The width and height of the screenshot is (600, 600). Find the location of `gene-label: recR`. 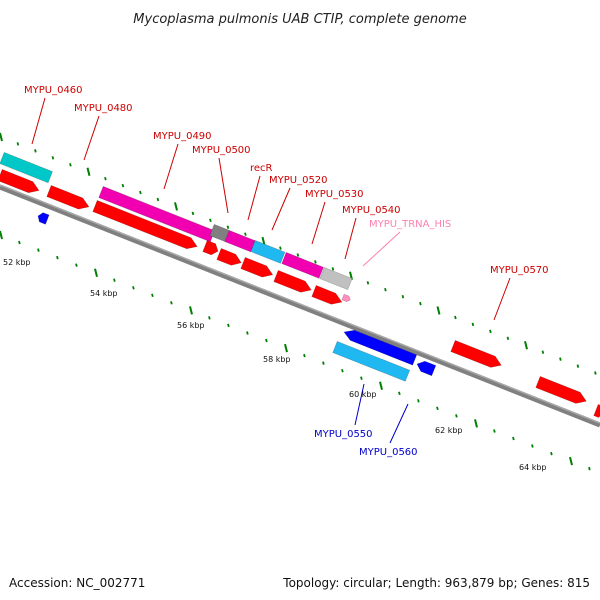

gene-label: recR is located at coordinates (261, 168).